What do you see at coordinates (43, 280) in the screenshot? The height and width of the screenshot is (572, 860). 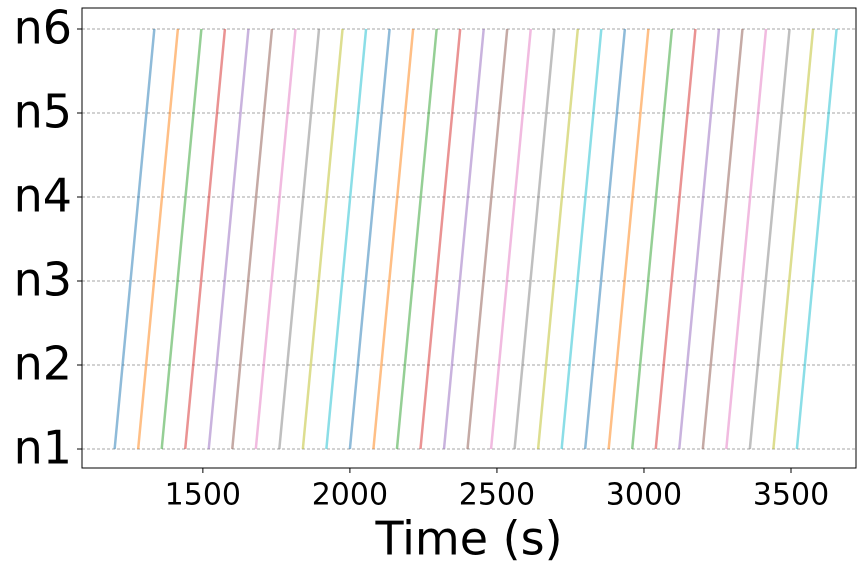 I see `y-tick-label: n3` at bounding box center [43, 280].